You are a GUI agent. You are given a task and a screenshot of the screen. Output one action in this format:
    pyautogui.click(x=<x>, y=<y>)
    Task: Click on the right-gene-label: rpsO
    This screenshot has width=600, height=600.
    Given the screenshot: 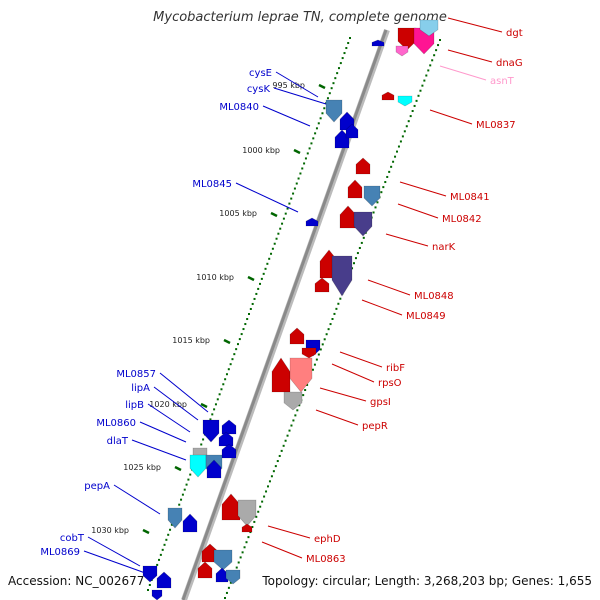 What is the action you would take?
    pyautogui.click(x=390, y=383)
    